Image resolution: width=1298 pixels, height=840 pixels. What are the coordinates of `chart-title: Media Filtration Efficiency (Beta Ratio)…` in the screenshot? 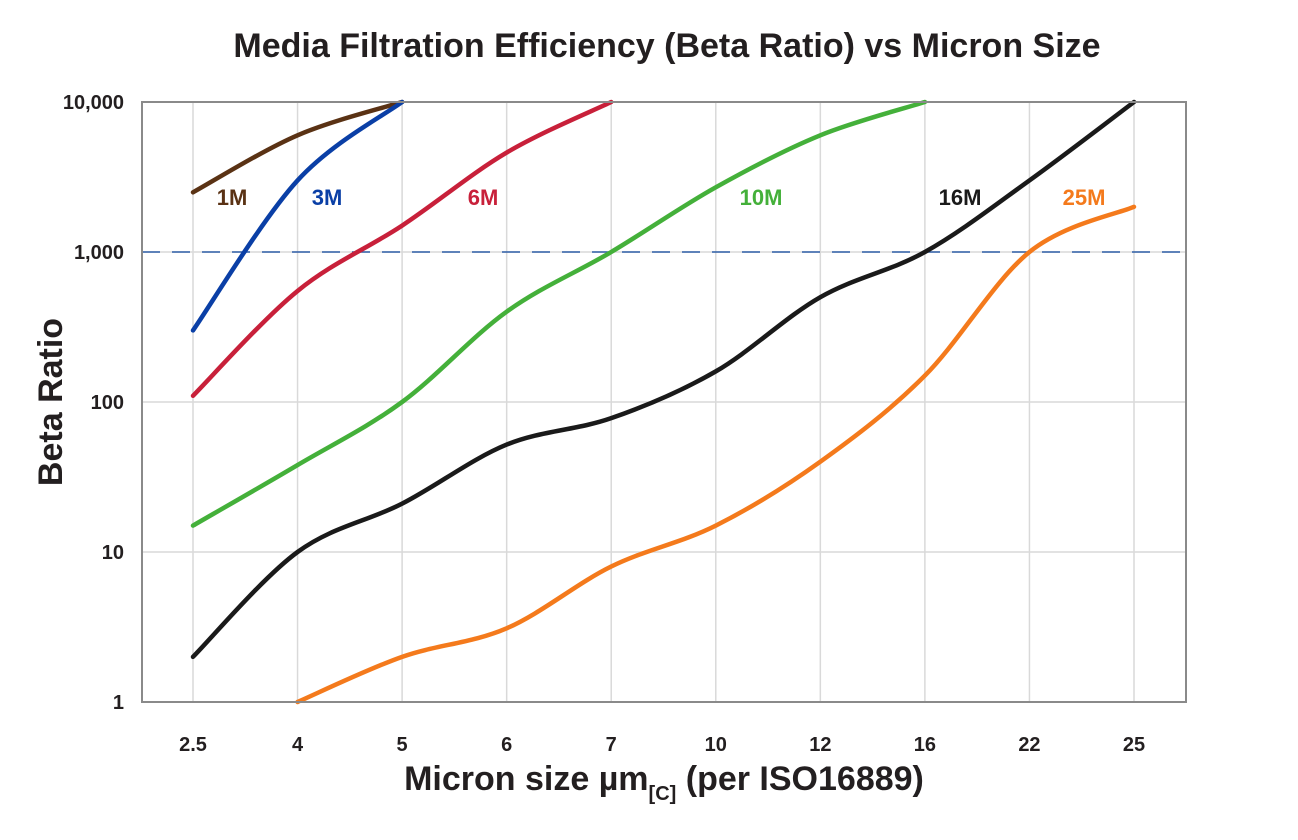 It's located at (666, 46).